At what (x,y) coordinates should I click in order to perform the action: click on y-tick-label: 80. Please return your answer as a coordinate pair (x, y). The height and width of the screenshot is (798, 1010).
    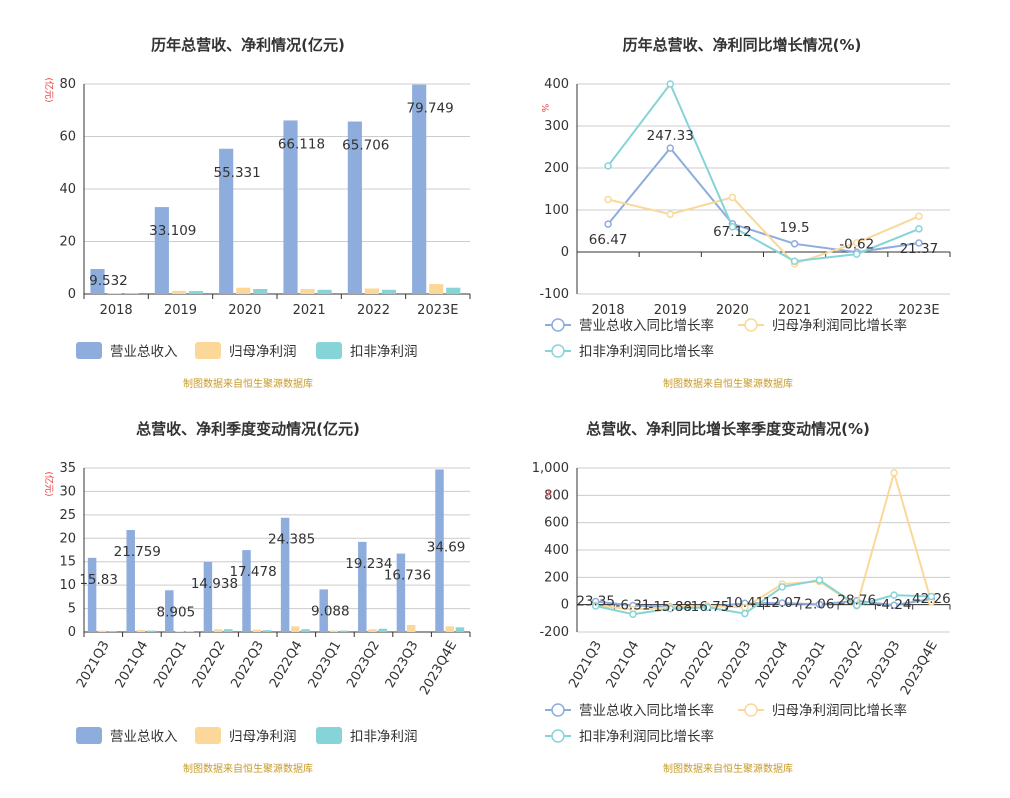
    Looking at the image, I should click on (67, 84).